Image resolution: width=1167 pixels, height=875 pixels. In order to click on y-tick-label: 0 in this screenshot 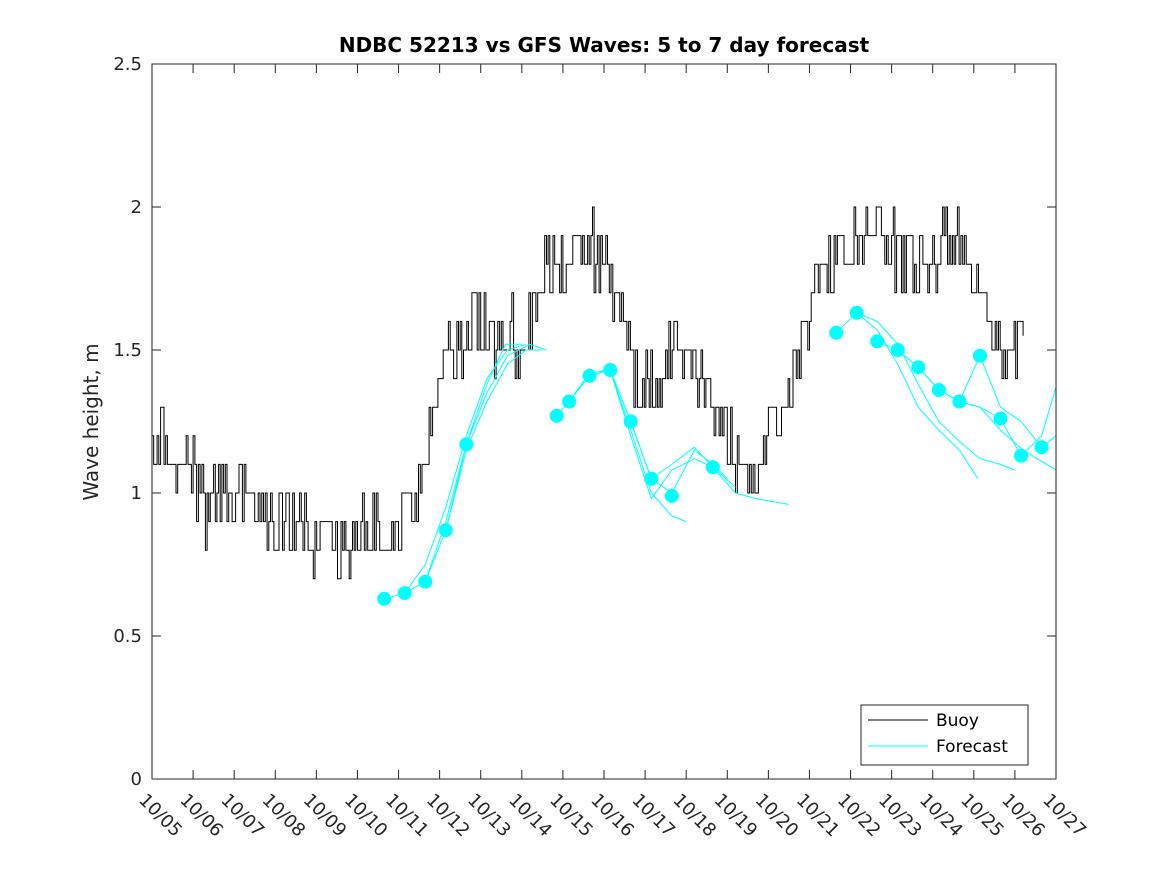, I will do `click(136, 779)`.